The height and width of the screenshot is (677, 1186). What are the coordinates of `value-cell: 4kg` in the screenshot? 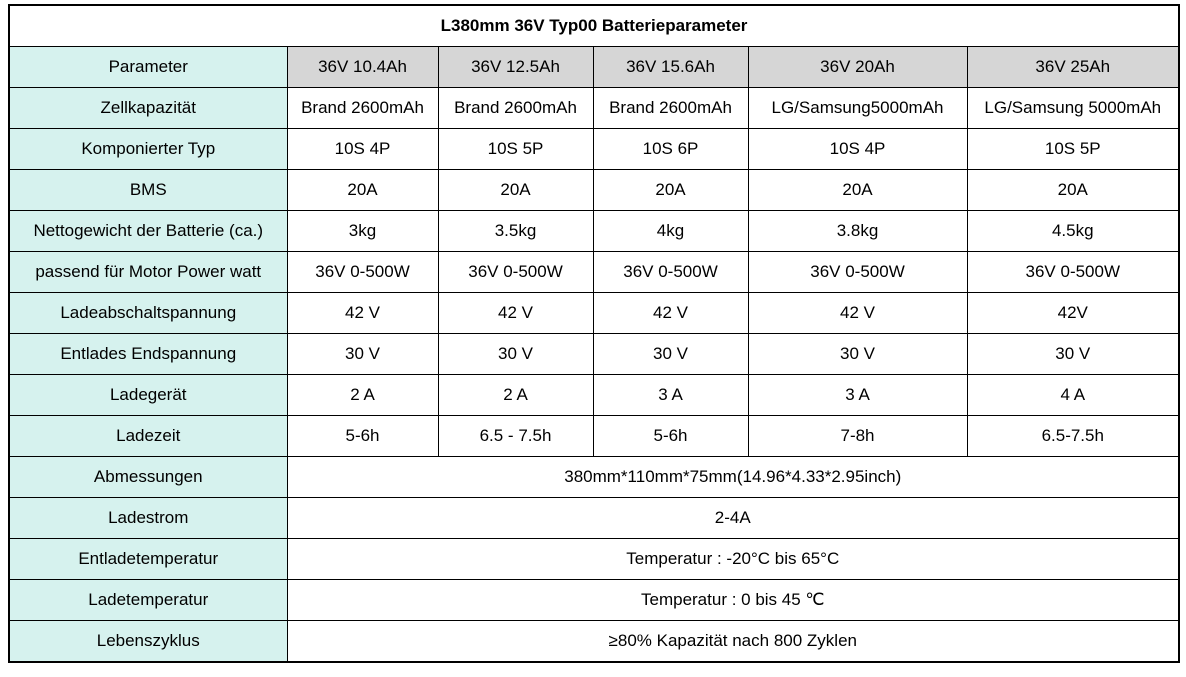 It's located at (670, 231).